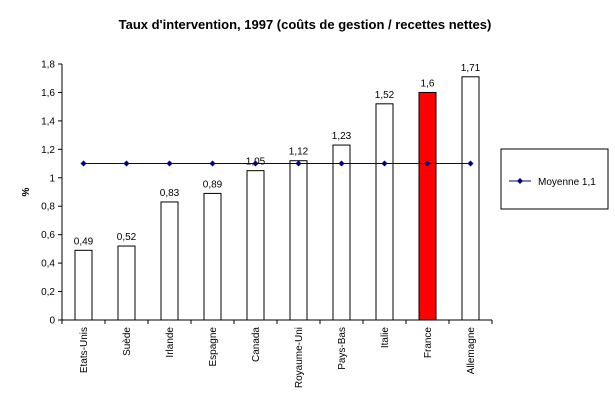 The height and width of the screenshot is (409, 615). Describe the element at coordinates (428, 343) in the screenshot. I see `x-tick-label: France` at that location.